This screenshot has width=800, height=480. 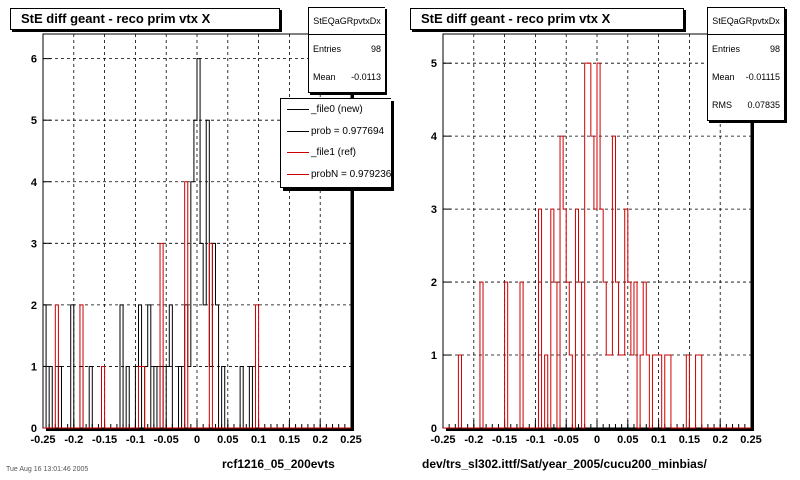 What do you see at coordinates (347, 77) in the screenshot?
I see `stats-mean-row: Mean -0.0113` at bounding box center [347, 77].